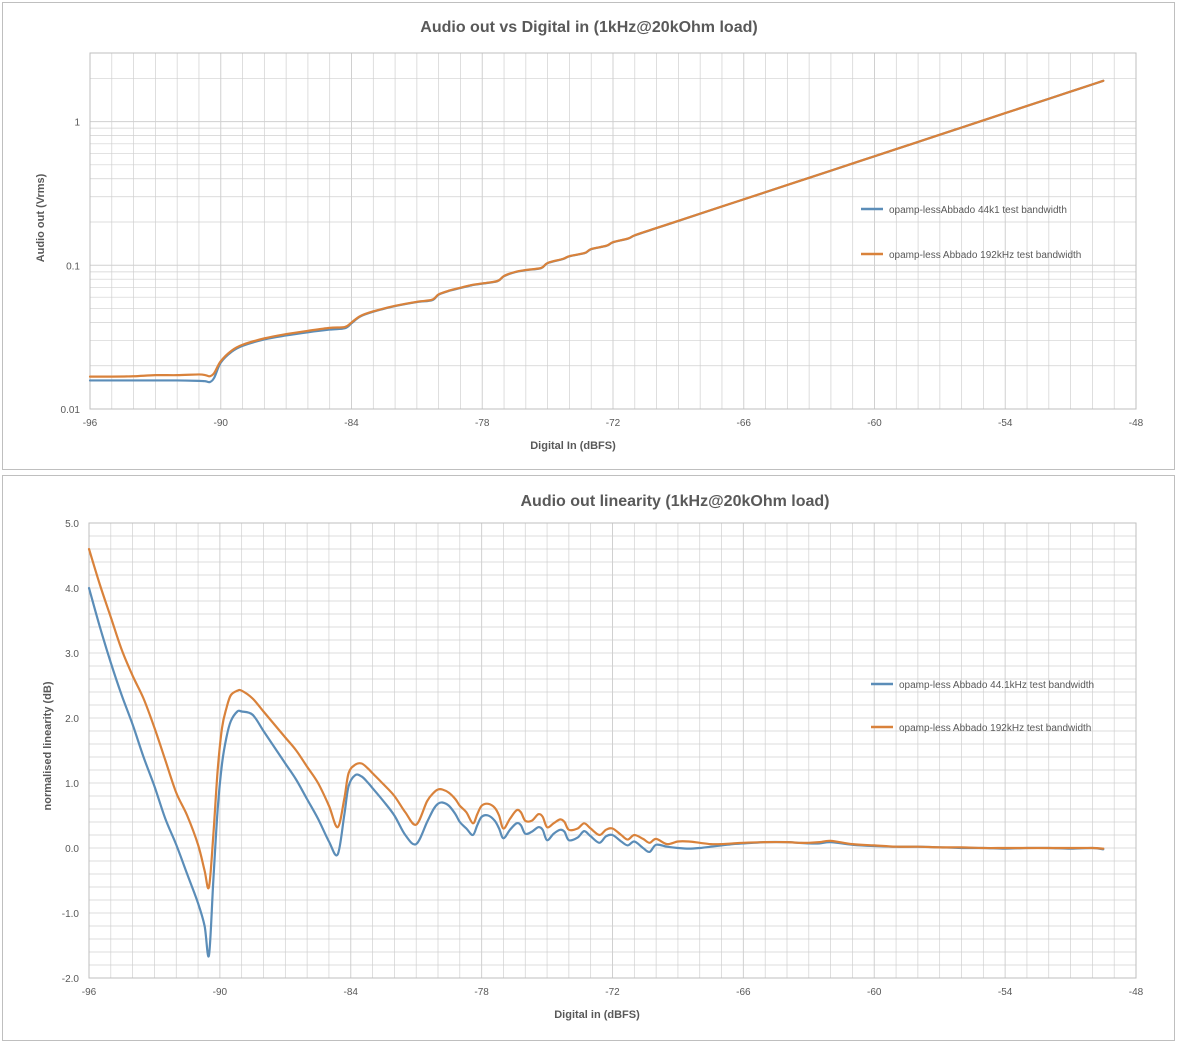  Describe the element at coordinates (573, 446) in the screenshot. I see `x-axis-label: Digital In (dBFS)` at that location.